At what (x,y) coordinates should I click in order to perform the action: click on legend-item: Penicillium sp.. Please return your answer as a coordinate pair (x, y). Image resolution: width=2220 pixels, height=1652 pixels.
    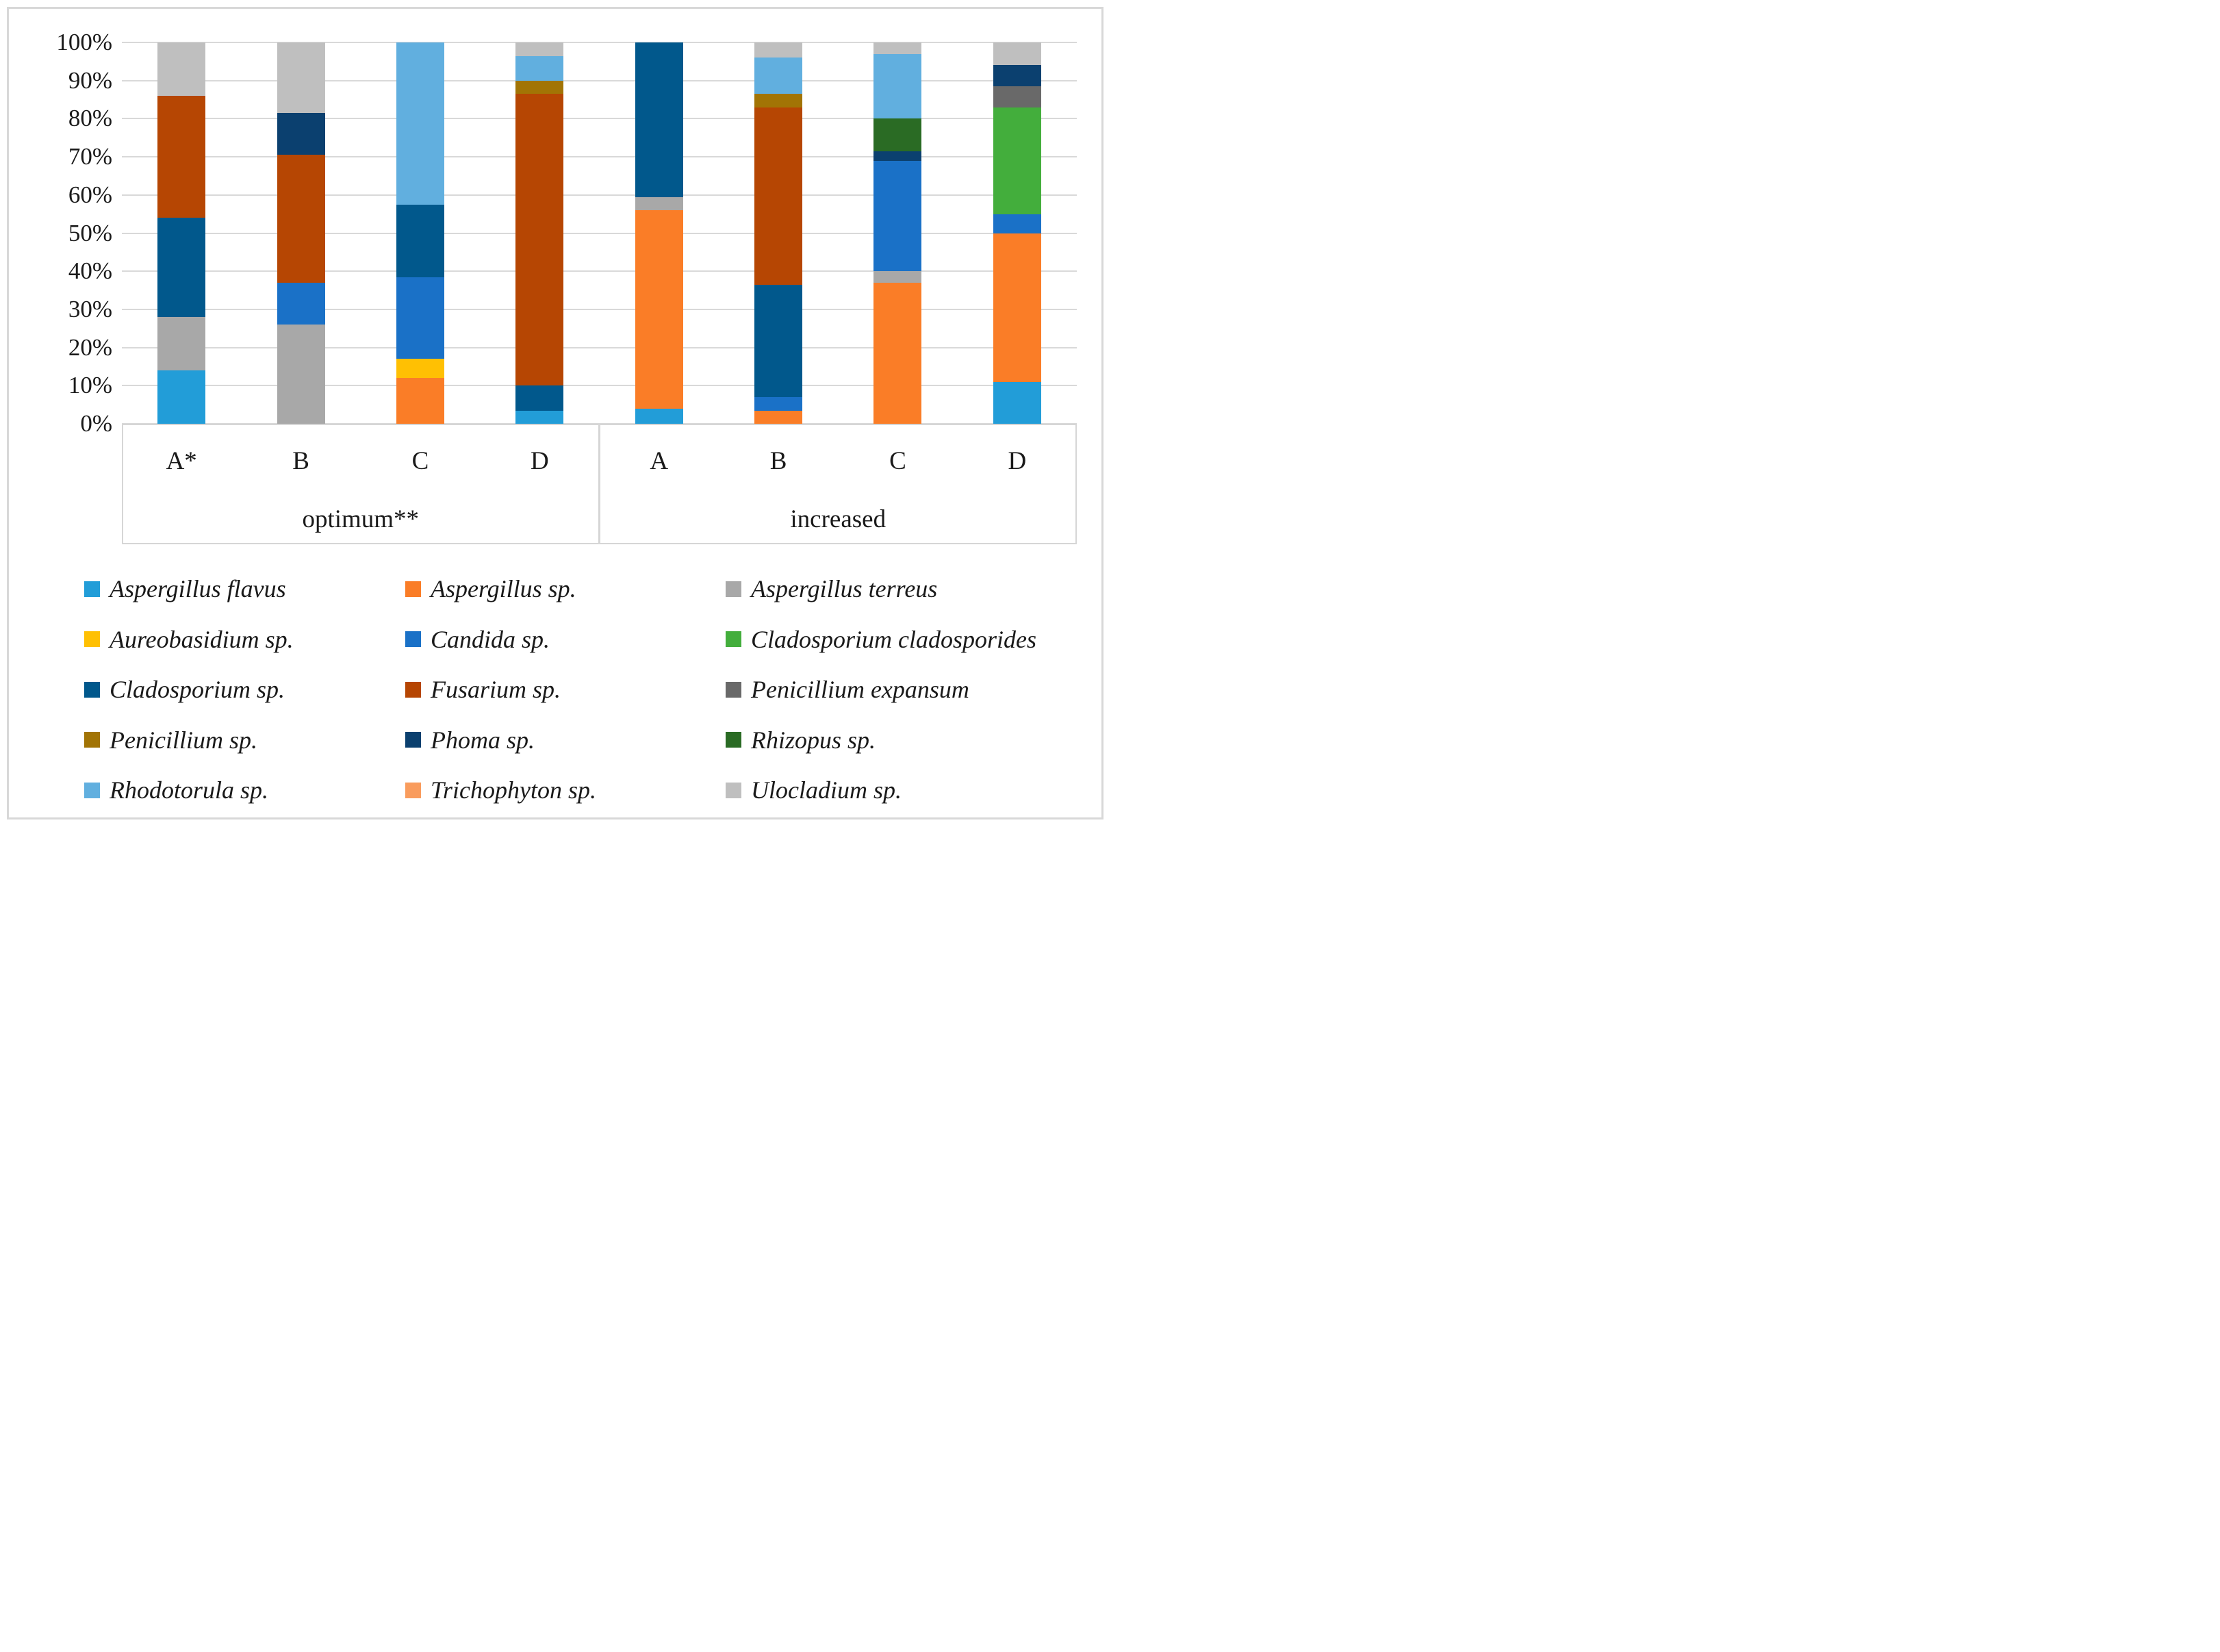
    Looking at the image, I should click on (170, 740).